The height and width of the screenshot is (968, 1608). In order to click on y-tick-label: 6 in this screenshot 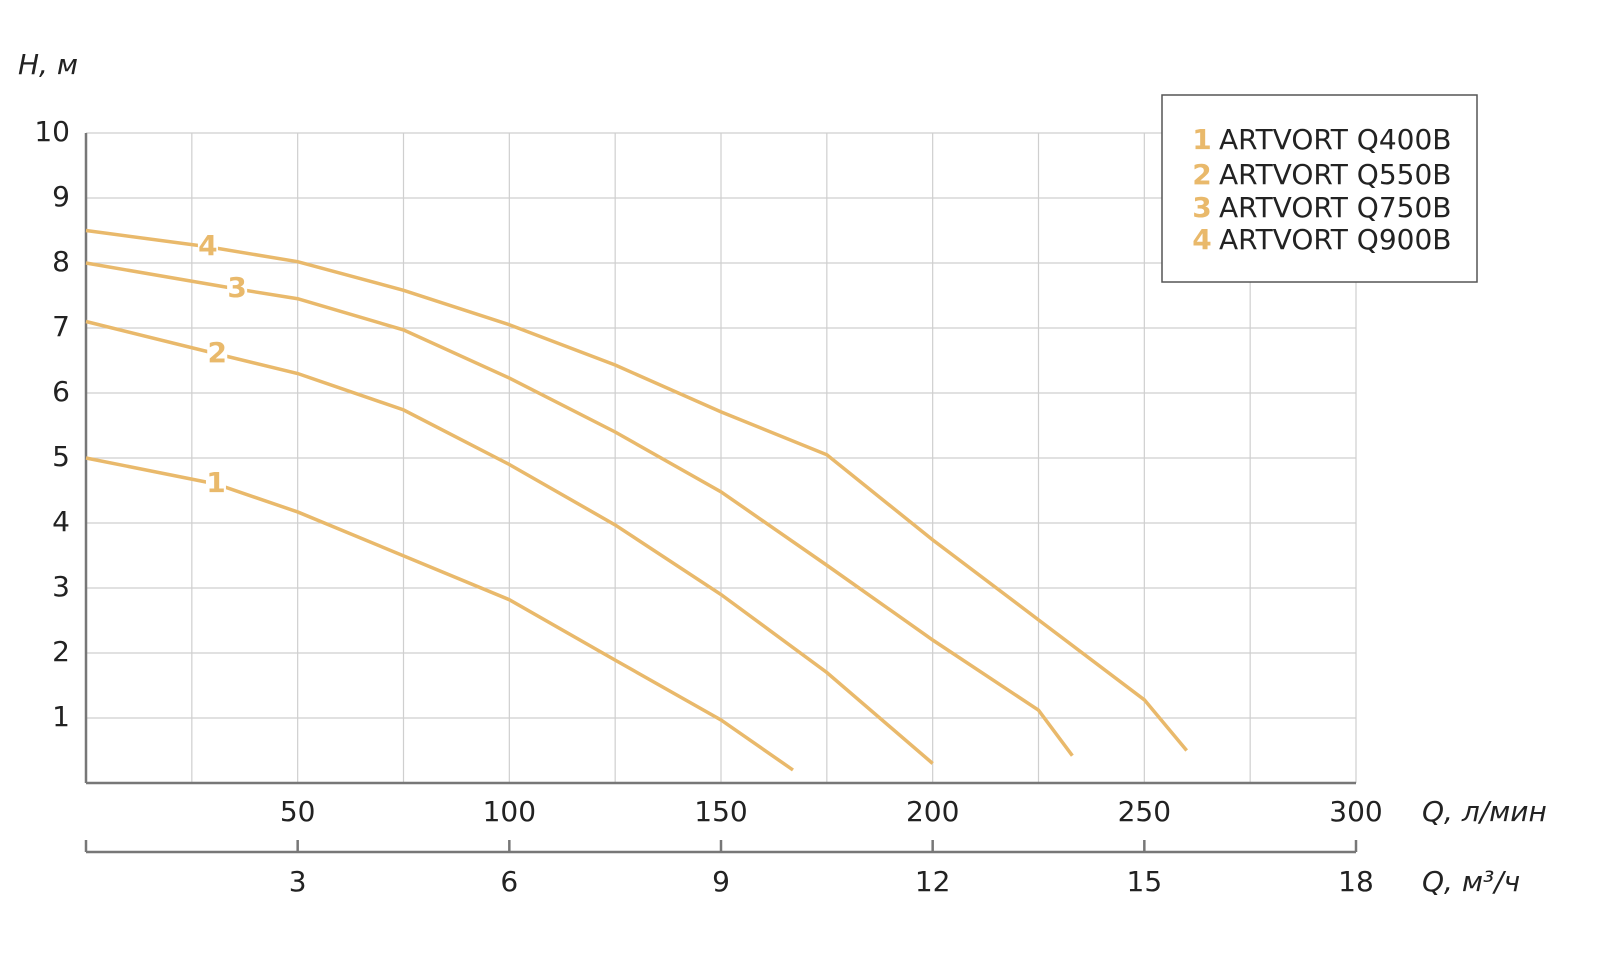, I will do `click(61, 391)`.